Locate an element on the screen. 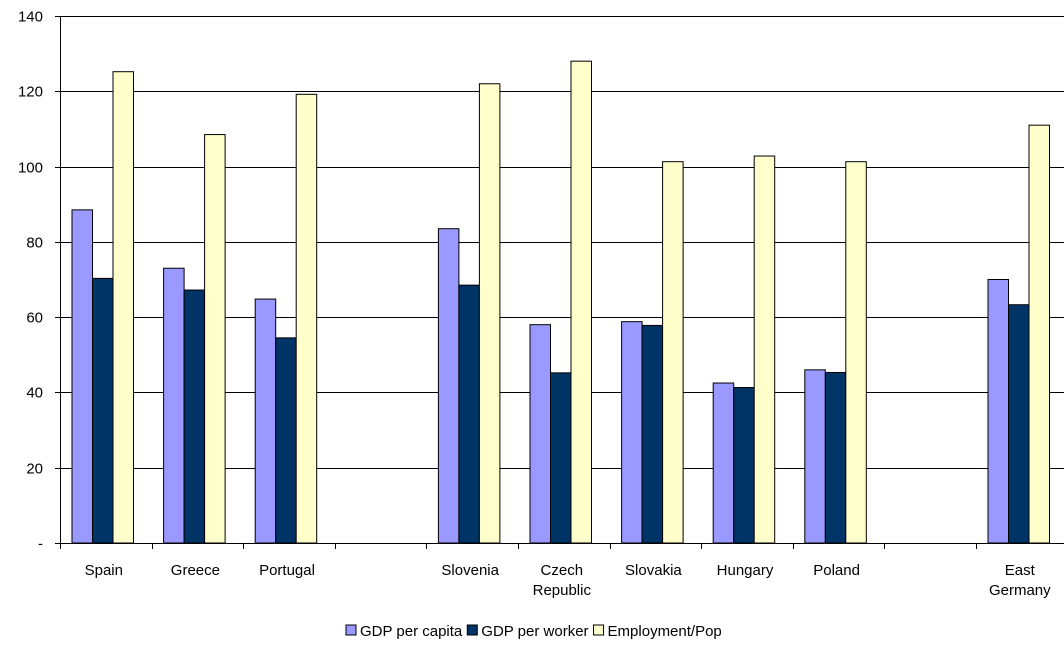 The width and height of the screenshot is (1064, 645). legend-label: GDP per capita is located at coordinates (411, 631).